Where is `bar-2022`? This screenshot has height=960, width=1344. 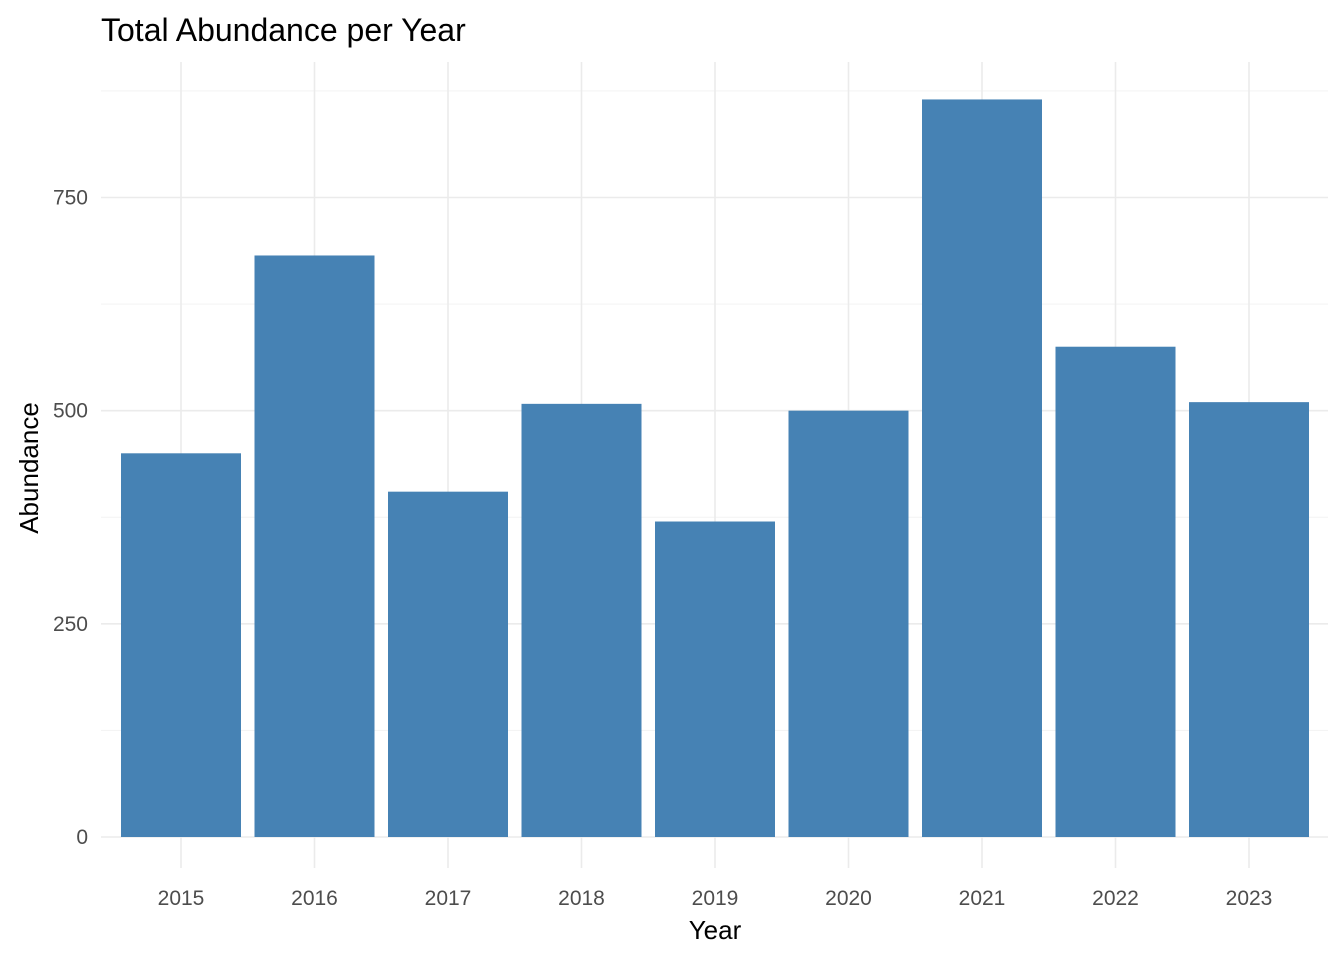 bar-2022 is located at coordinates (1115, 591).